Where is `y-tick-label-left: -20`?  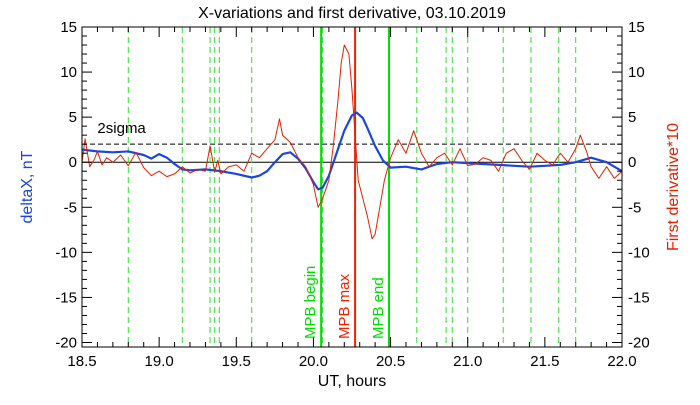
y-tick-label-left: -20 is located at coordinates (66, 342).